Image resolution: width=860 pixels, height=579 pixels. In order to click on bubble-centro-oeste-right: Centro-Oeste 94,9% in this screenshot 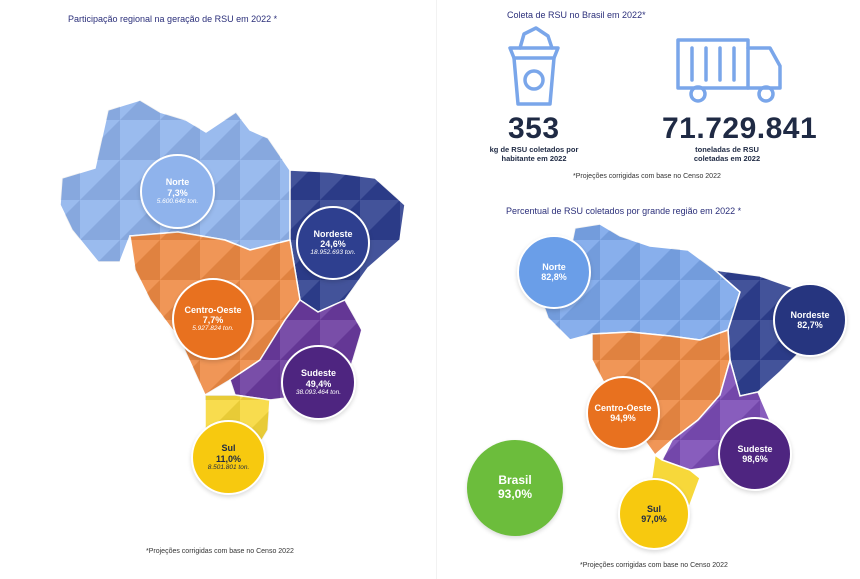, I will do `click(623, 413)`.